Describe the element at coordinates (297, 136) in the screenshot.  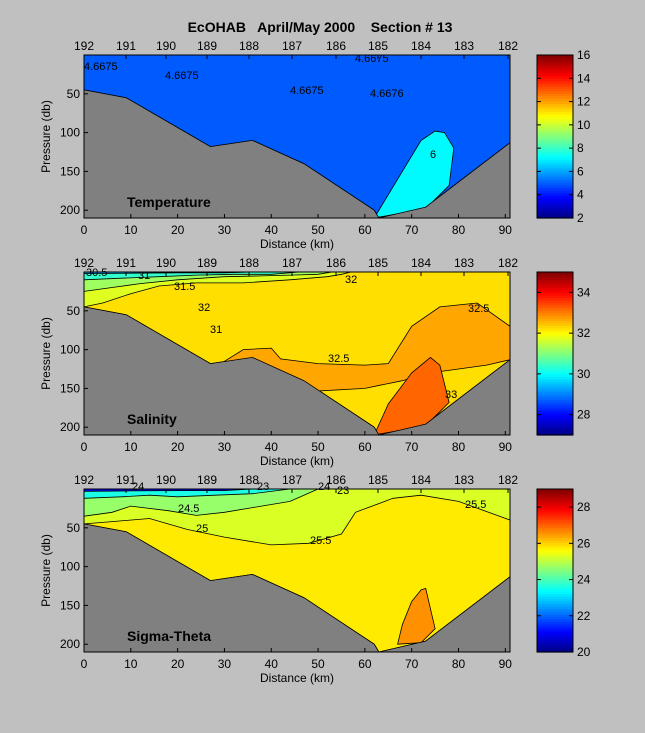
I see `axes-frame` at that location.